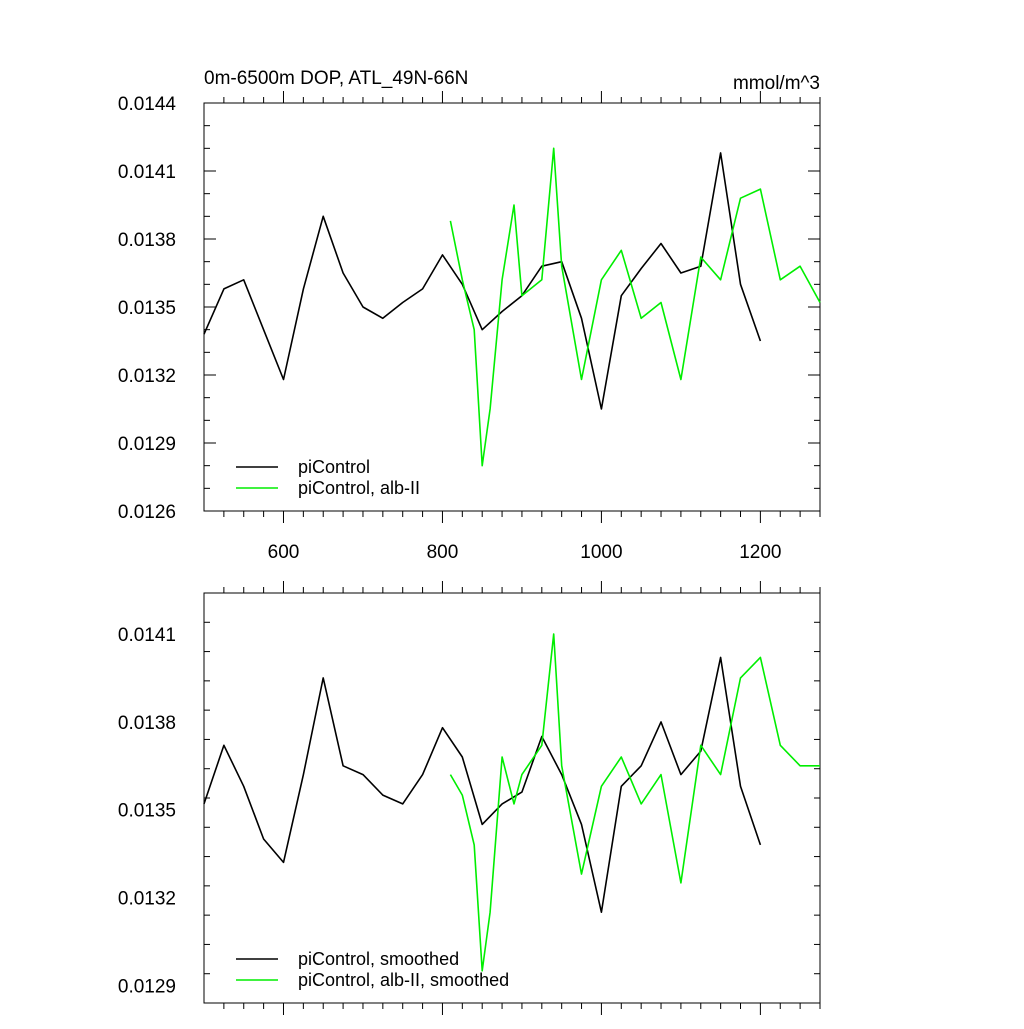 This screenshot has width=1024, height=1029. Describe the element at coordinates (601, 552) in the screenshot. I see `x-tick-label: 1000` at that location.